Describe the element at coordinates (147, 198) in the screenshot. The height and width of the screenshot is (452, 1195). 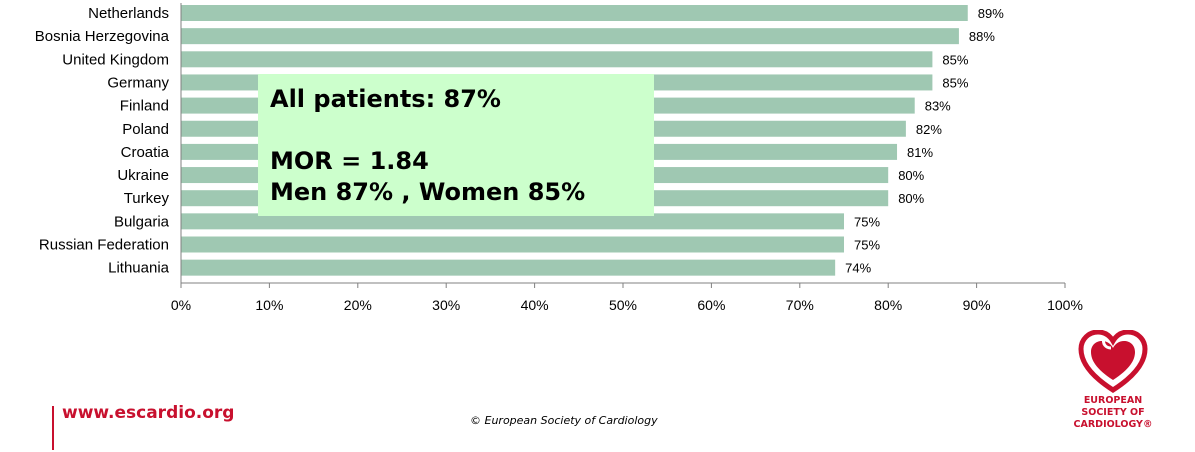
I see `category-label: Turkey` at that location.